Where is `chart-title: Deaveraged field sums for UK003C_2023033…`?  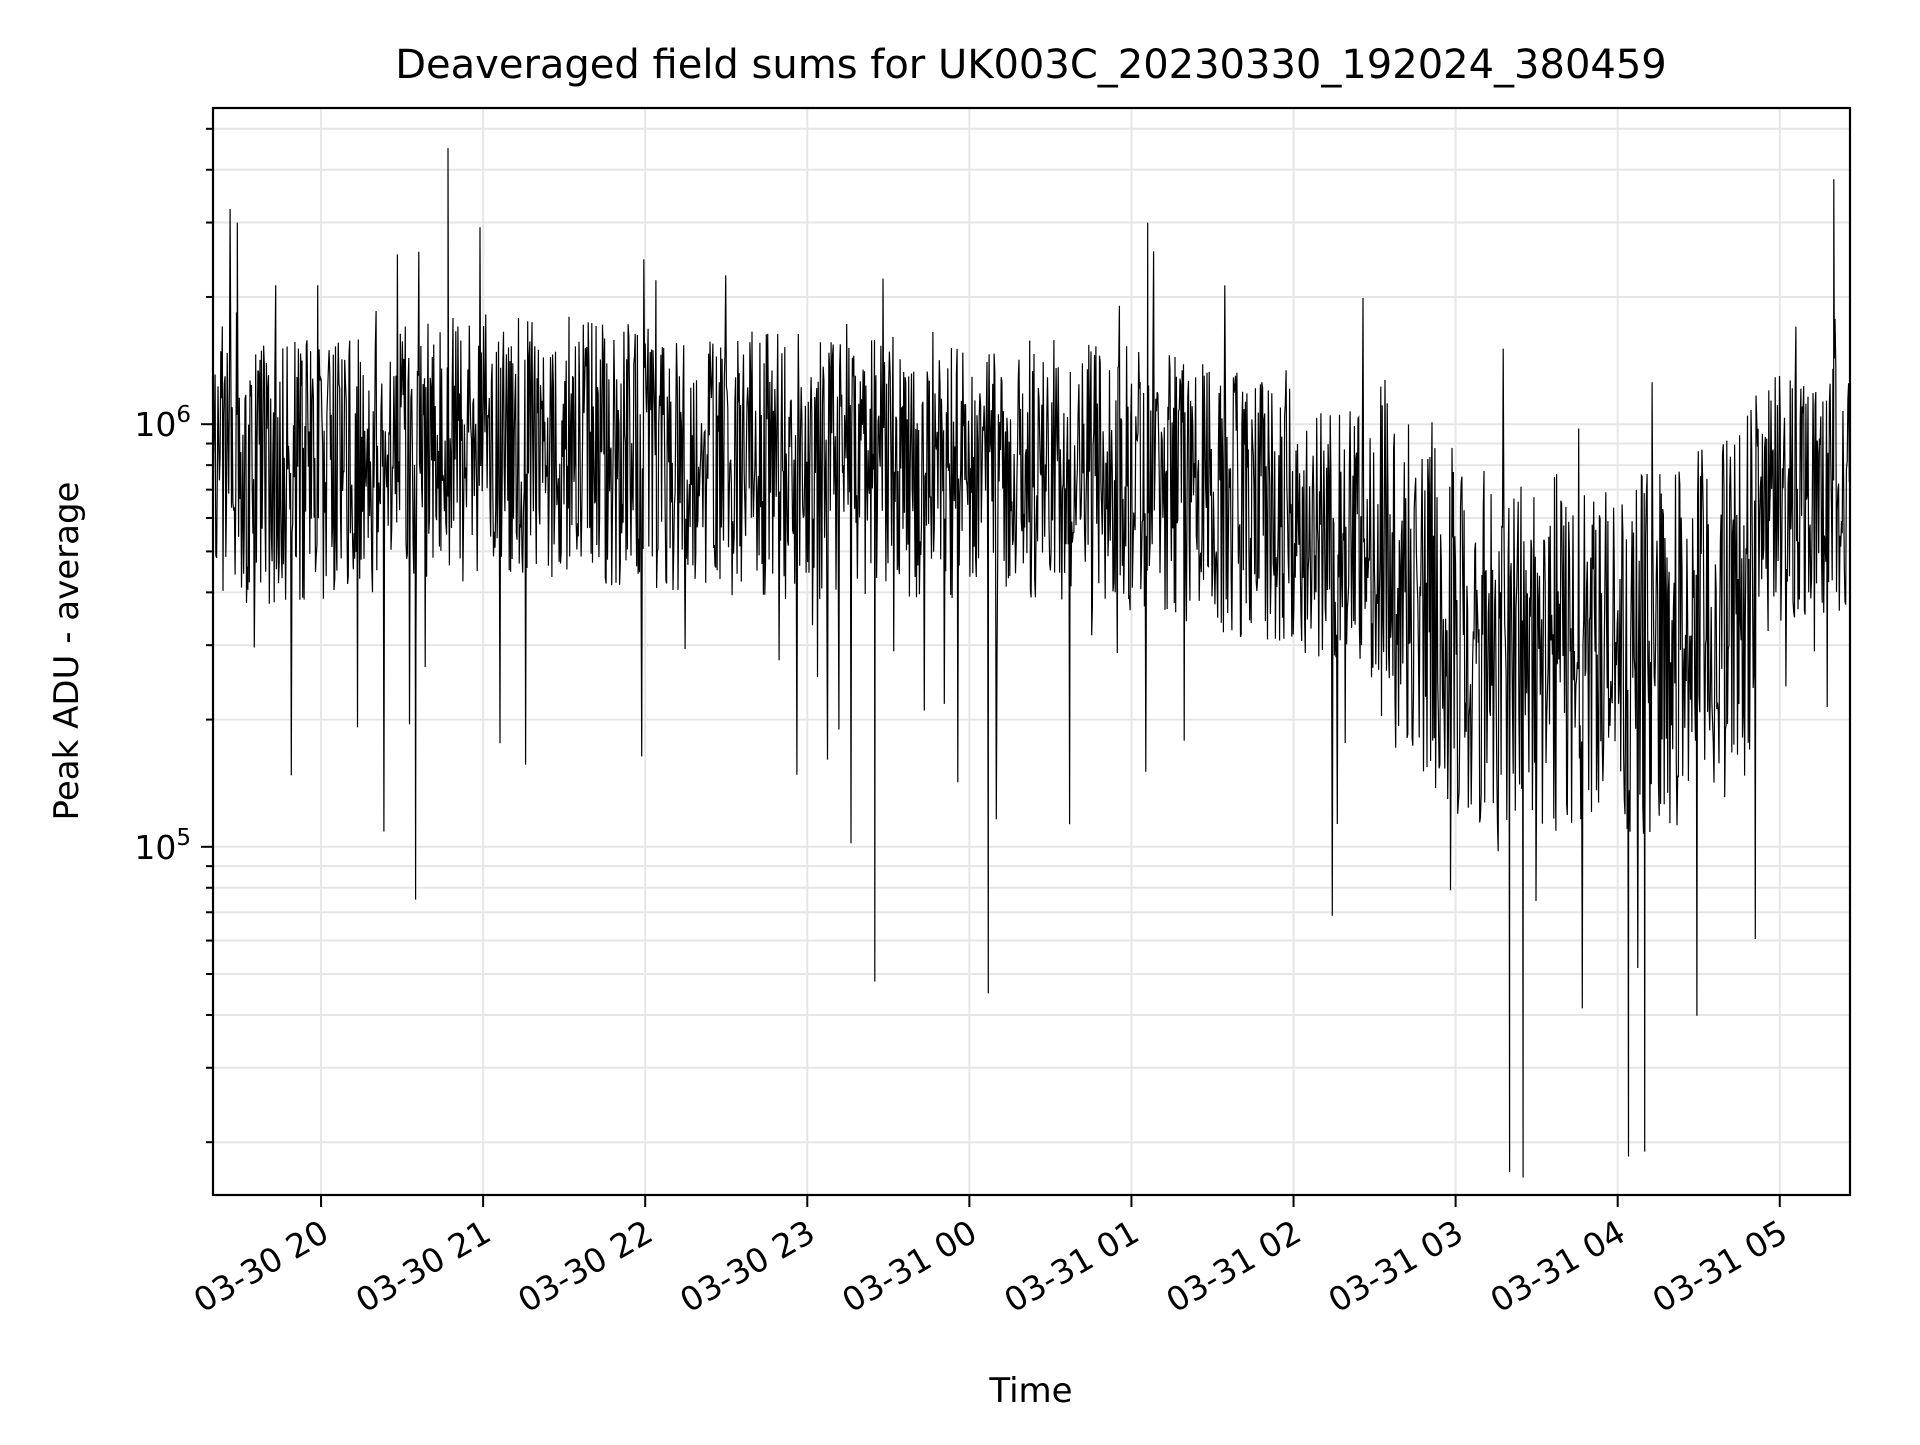
chart-title: Deaveraged field sums for UK003C_2023033… is located at coordinates (1030, 65).